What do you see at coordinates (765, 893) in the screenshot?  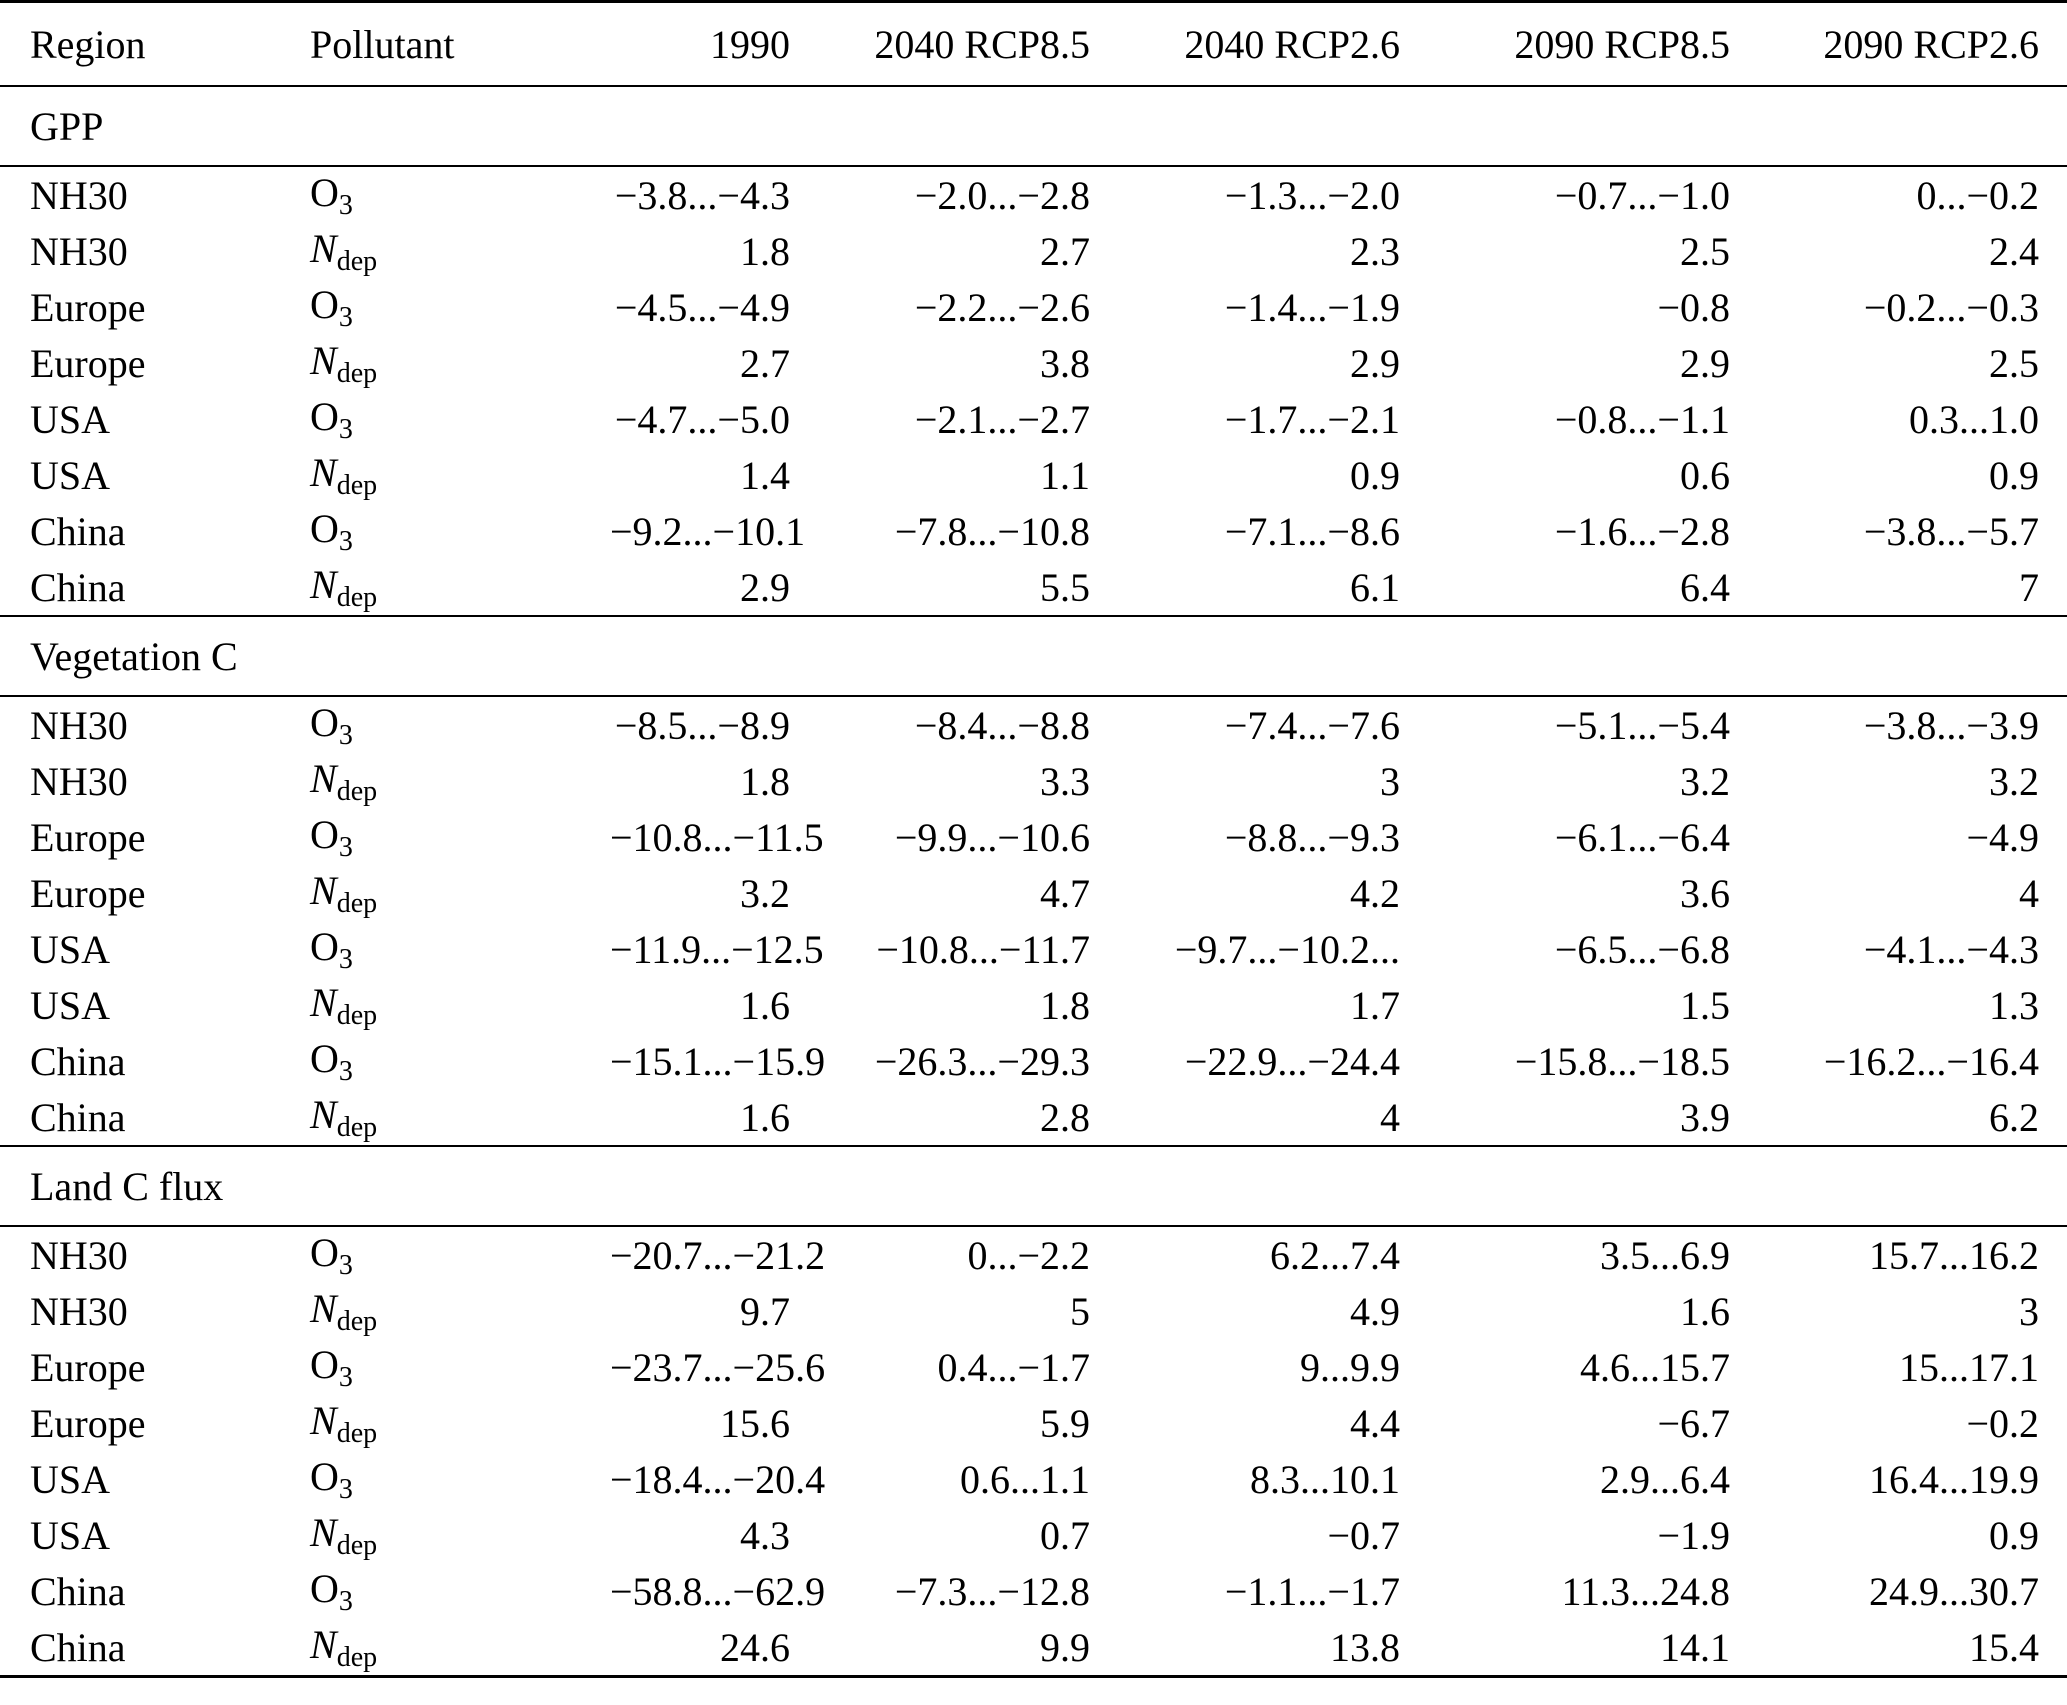 I see `value-1990: 3.2` at bounding box center [765, 893].